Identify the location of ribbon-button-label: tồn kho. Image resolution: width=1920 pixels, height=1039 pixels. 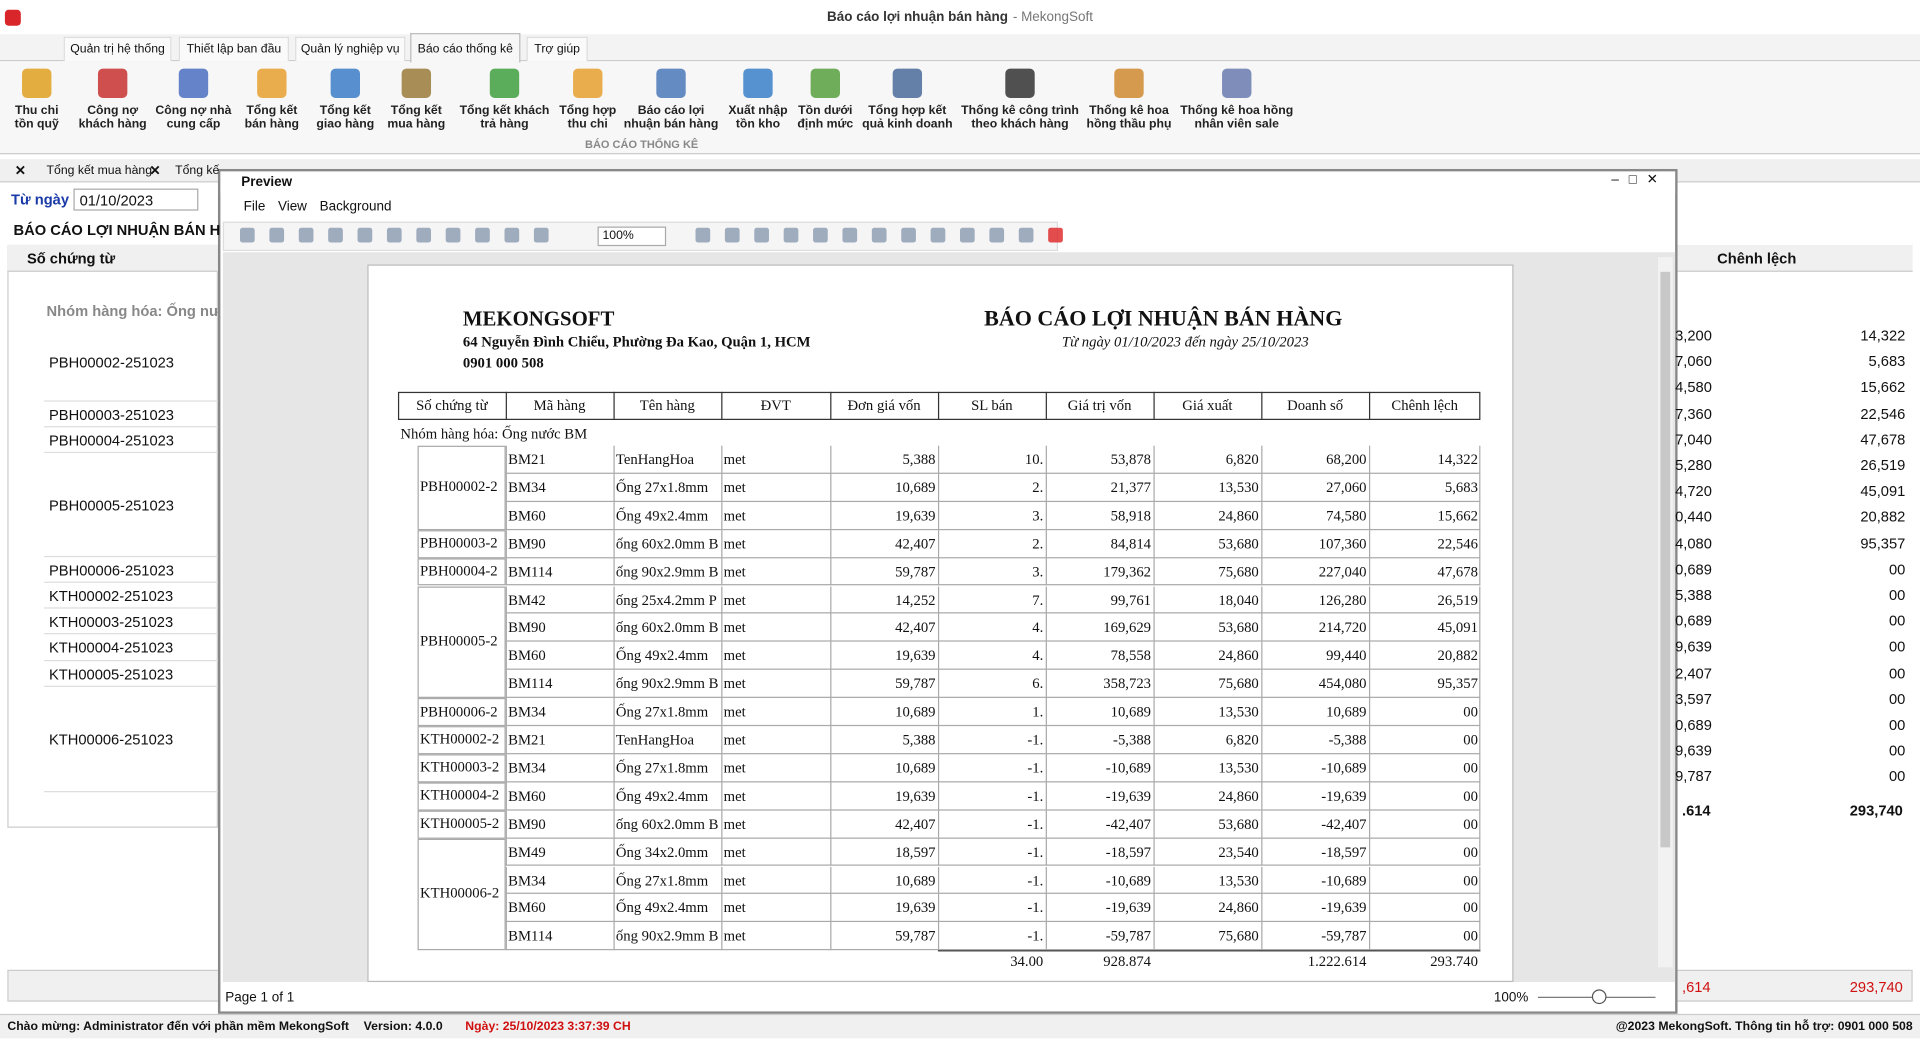
(758, 124).